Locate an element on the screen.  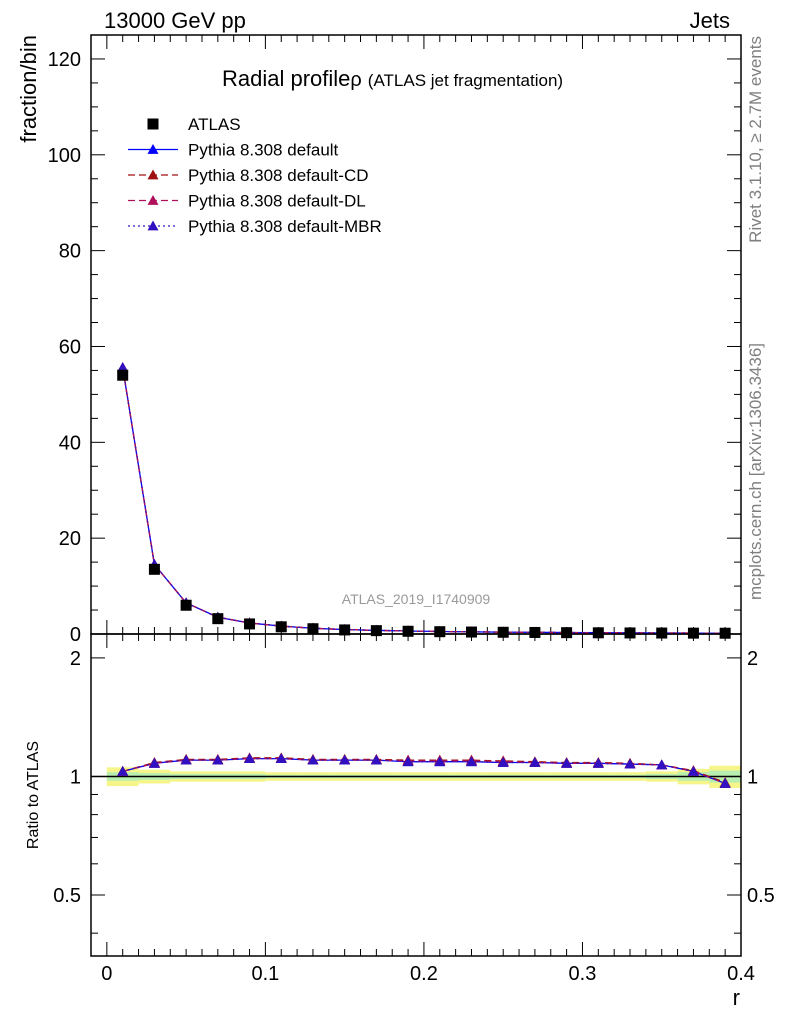
ratio-series-pythia-8-308-default-cd is located at coordinates (424, 769).